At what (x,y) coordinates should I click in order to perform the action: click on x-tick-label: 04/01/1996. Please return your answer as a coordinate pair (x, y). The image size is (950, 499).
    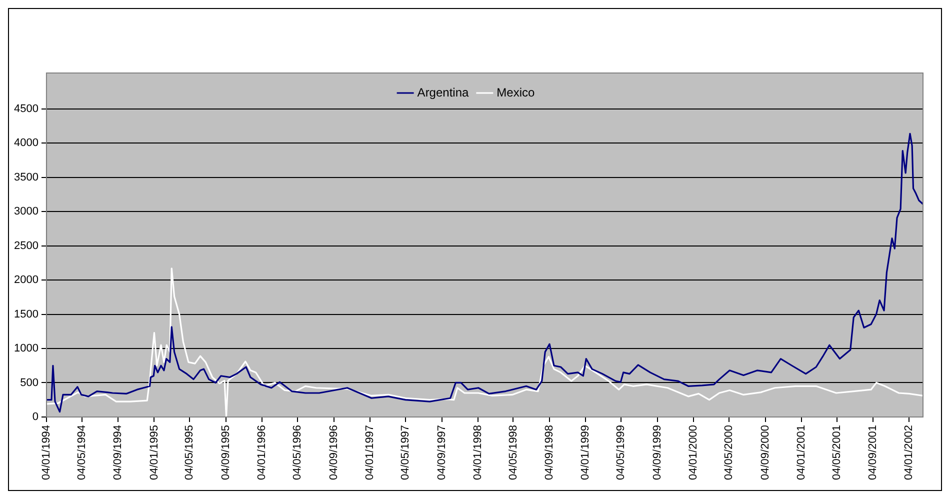
    Looking at the image, I should click on (262, 452).